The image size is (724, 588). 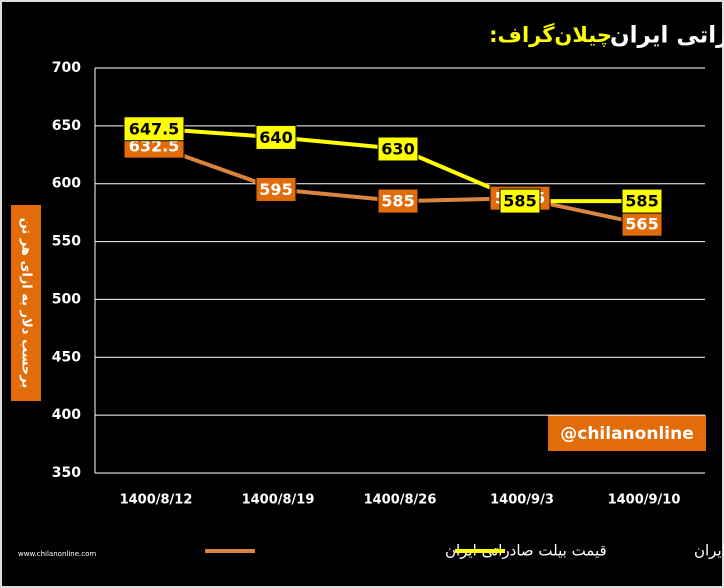 I want to click on chart-title: روند قیمت فولاد صادراتی ایران, so click(x=667, y=36).